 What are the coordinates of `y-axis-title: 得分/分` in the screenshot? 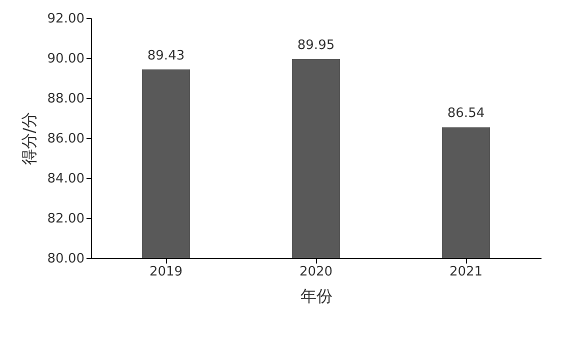 It's located at (28, 139).